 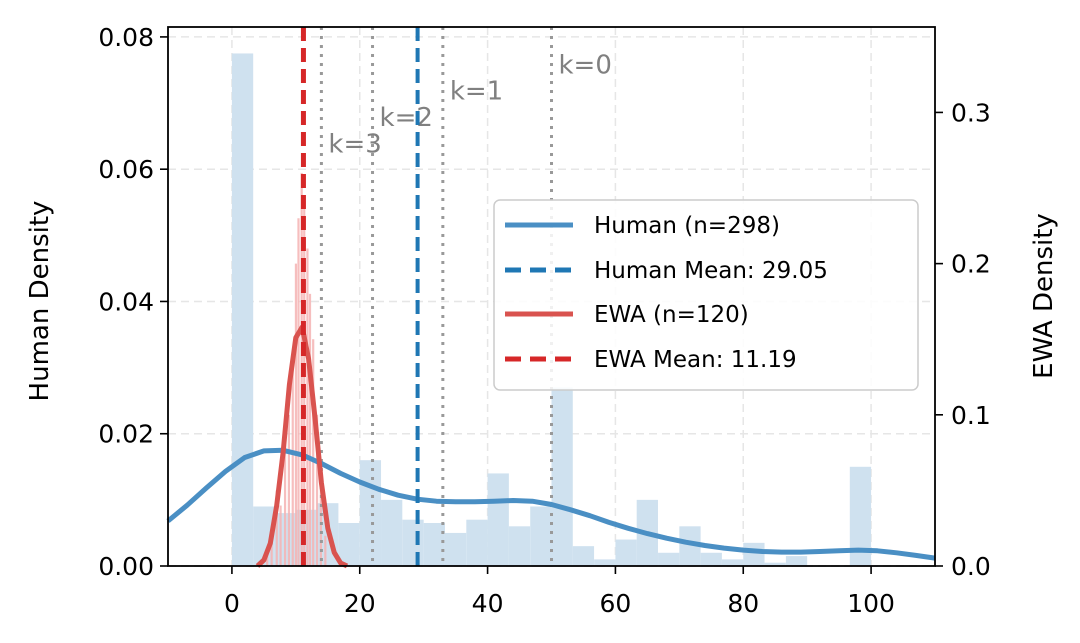 I want to click on y-right-tick-label: 0.0, so click(x=971, y=566).